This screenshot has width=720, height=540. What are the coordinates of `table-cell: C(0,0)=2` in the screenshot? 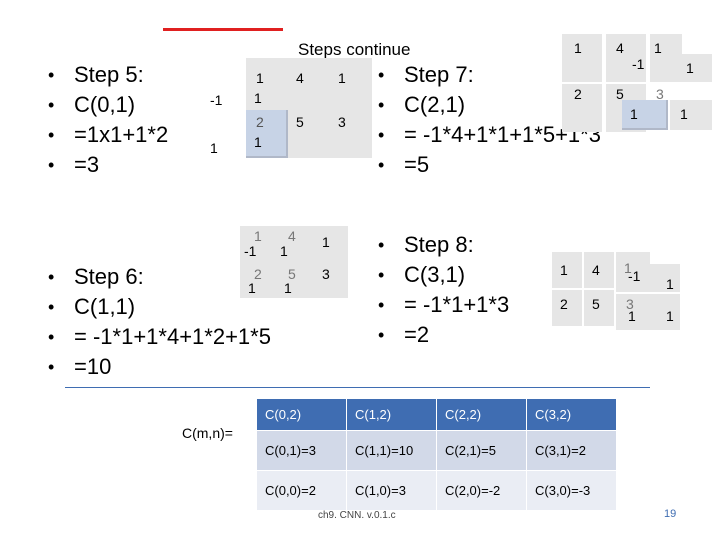 It's located at (301, 490).